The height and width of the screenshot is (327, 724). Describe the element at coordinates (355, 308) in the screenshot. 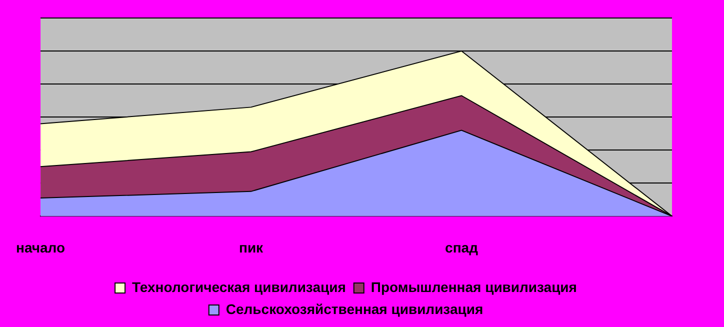

I see `legend-label: Сельскохозяйственная цивилизация` at that location.